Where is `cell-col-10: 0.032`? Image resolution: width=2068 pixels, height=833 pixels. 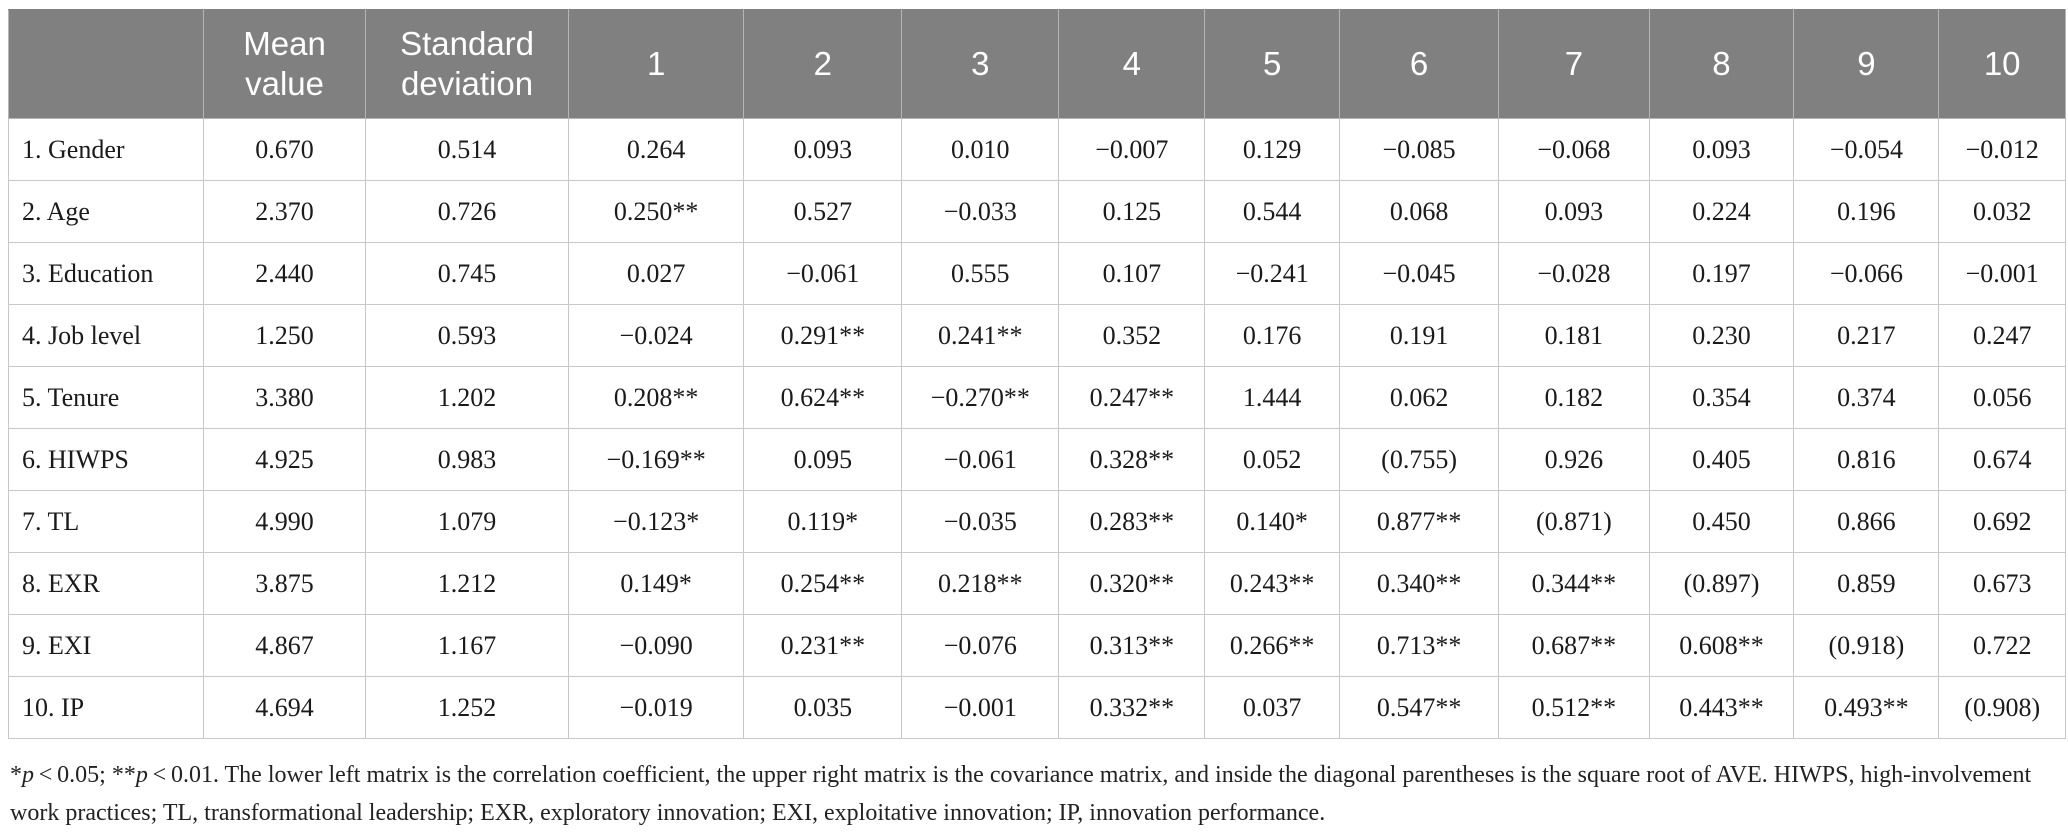 cell-col-10: 0.032 is located at coordinates (2002, 211).